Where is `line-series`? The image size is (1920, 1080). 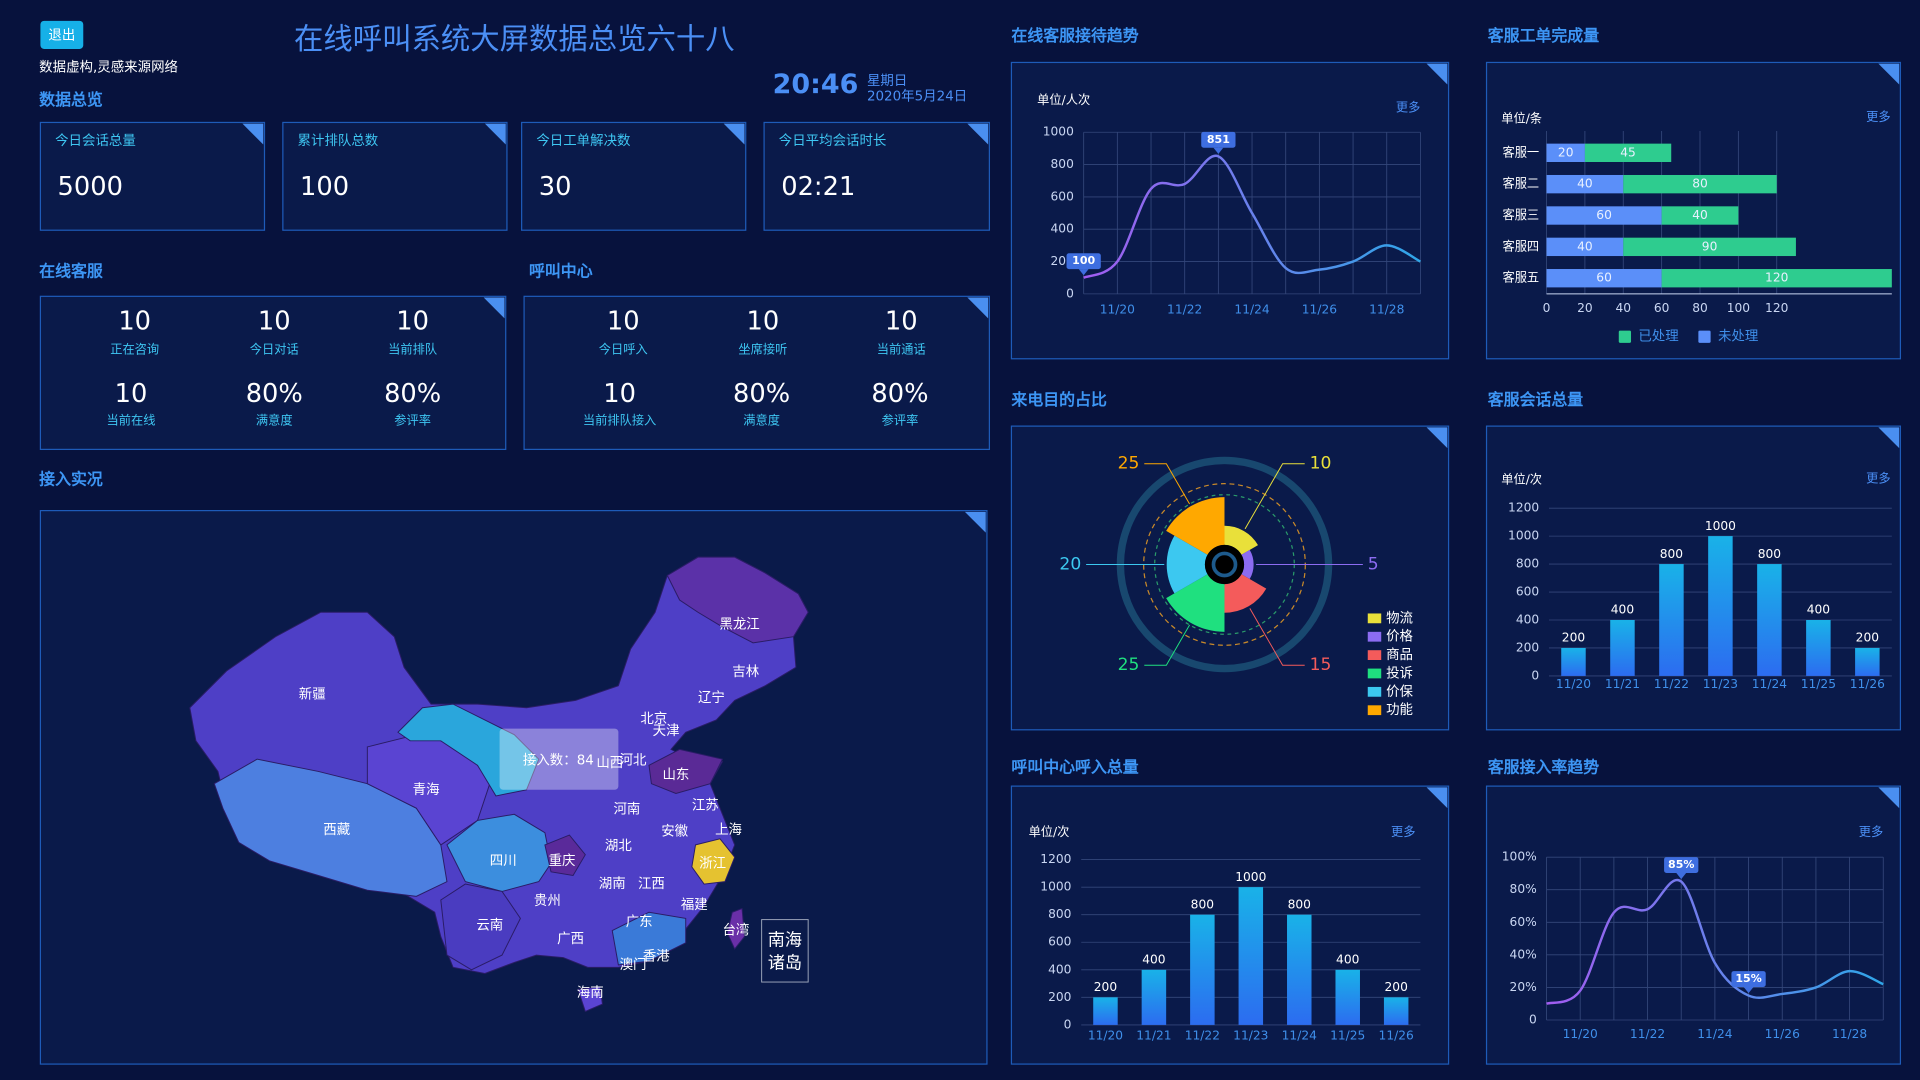 line-series is located at coordinates (1252, 216).